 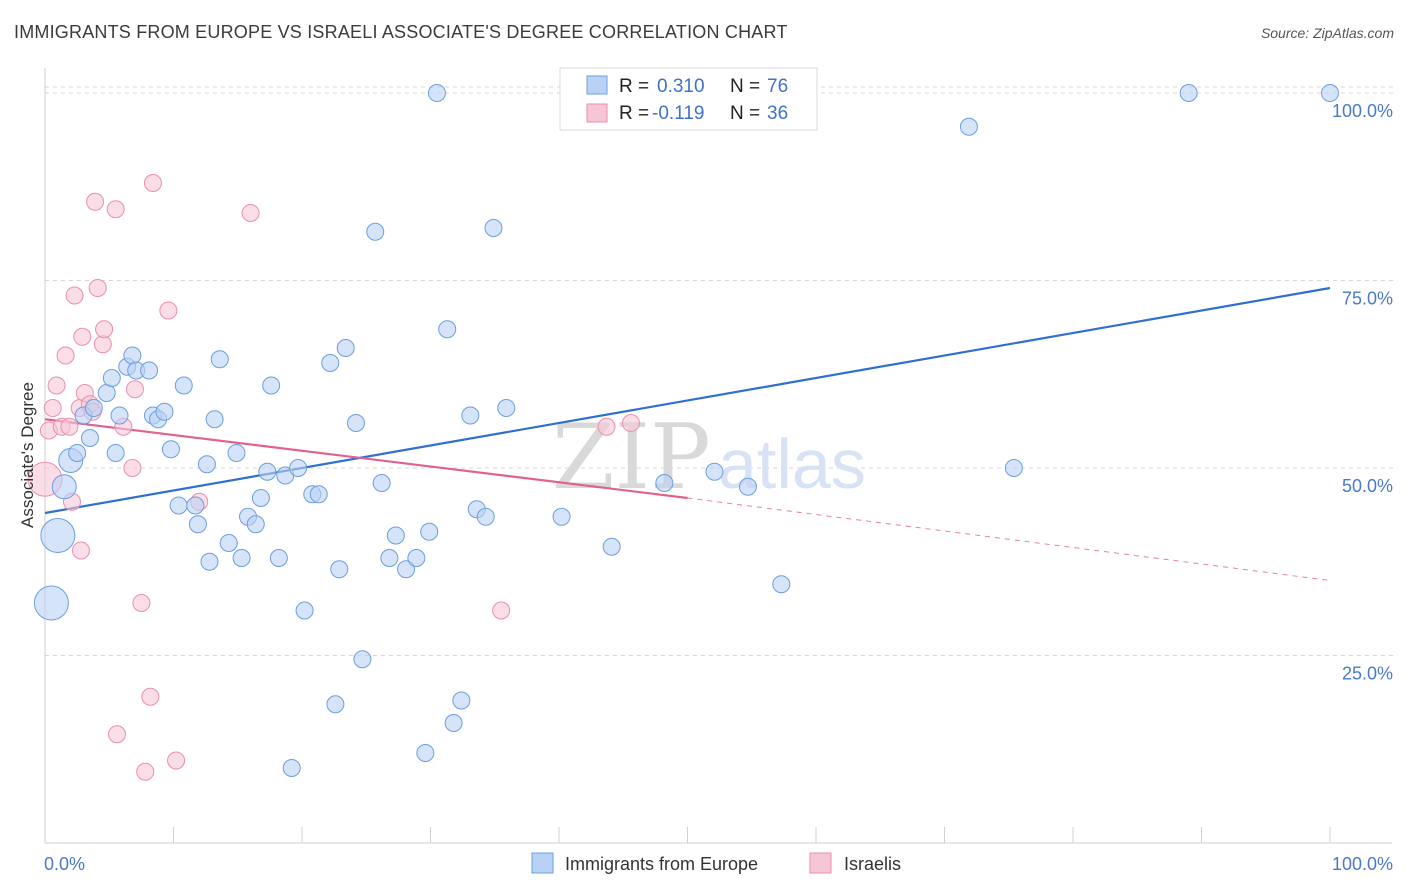 I want to click on legend-swatch-blue, so click(x=597, y=85).